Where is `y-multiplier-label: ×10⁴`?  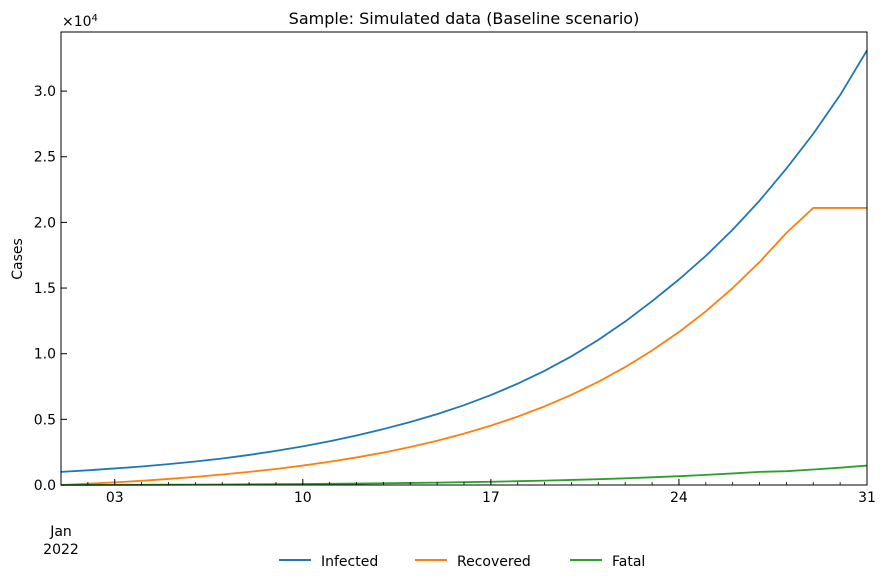
y-multiplier-label: ×10⁴ is located at coordinates (80, 22).